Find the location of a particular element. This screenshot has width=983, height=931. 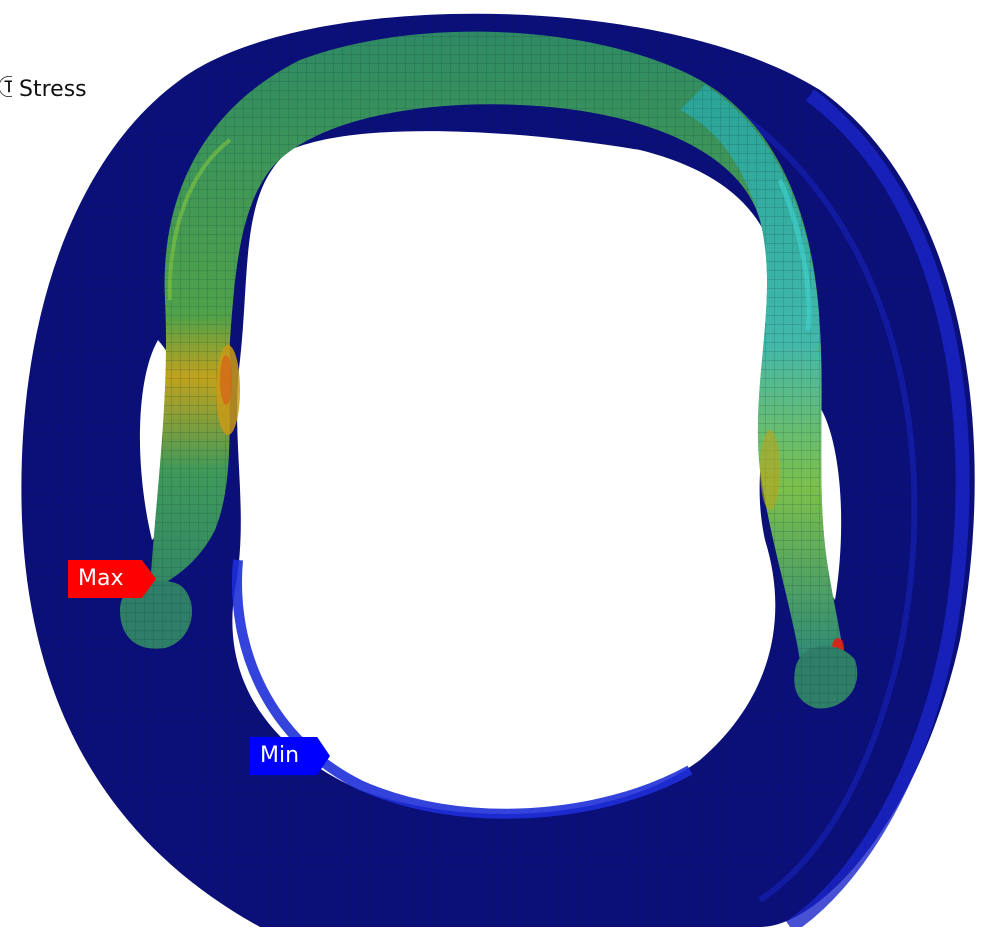

result-title-text: Stress is located at coordinates (53, 89).